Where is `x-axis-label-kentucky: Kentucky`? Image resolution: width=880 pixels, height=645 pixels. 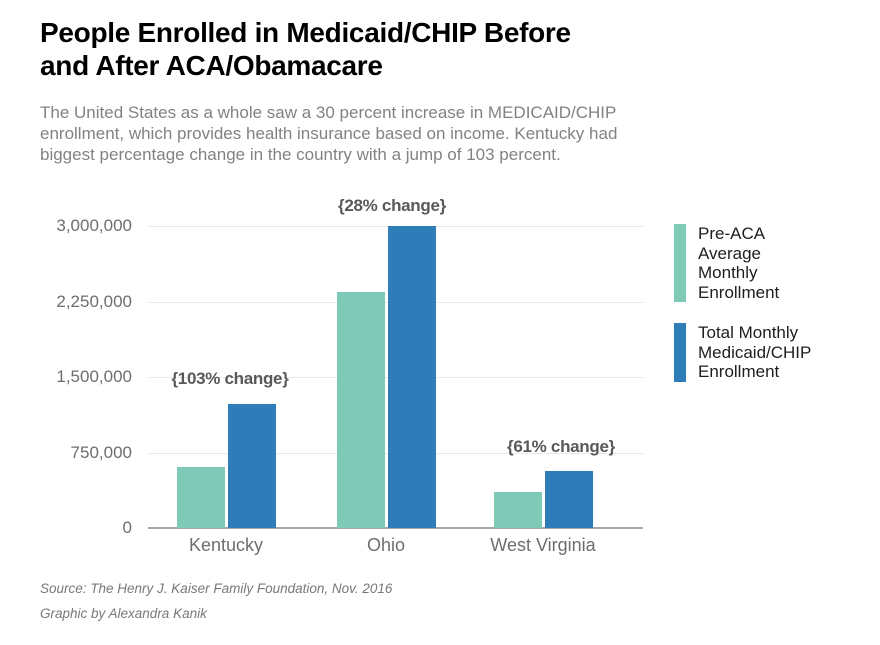 x-axis-label-kentucky: Kentucky is located at coordinates (226, 545).